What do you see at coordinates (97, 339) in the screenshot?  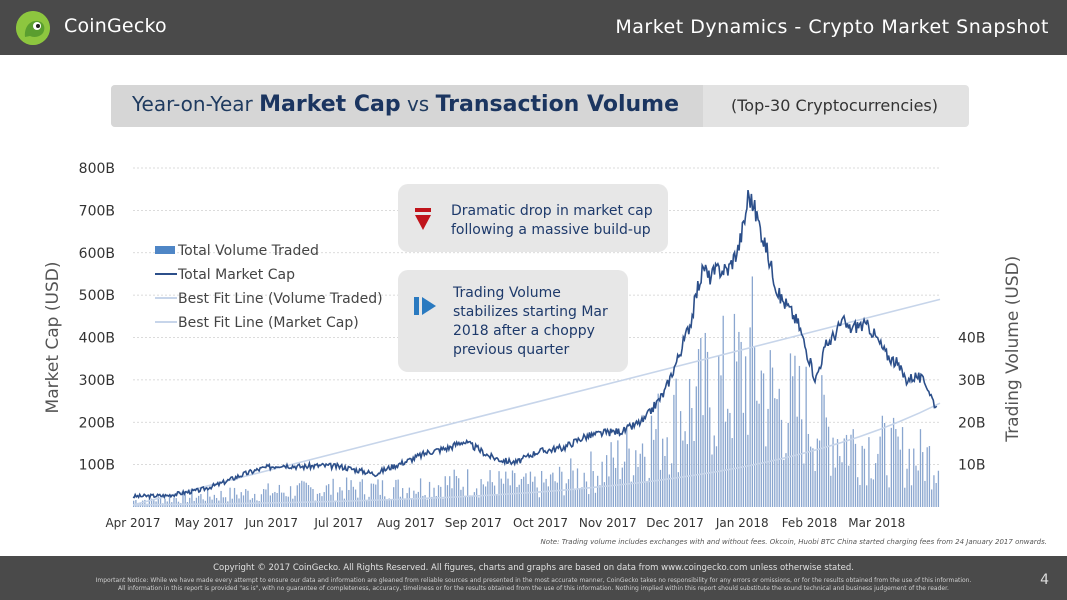 I see `y-tick-label-left: 400B` at bounding box center [97, 339].